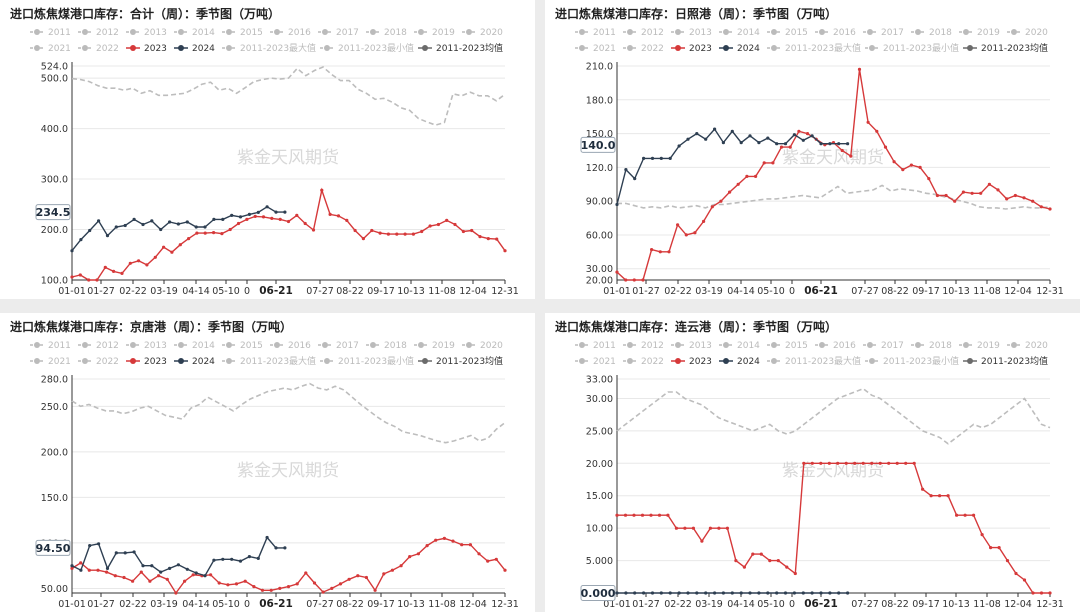 This screenshot has height=612, width=1080. What do you see at coordinates (678, 291) in the screenshot?
I see `x-tick-label: 02-22` at bounding box center [678, 291].